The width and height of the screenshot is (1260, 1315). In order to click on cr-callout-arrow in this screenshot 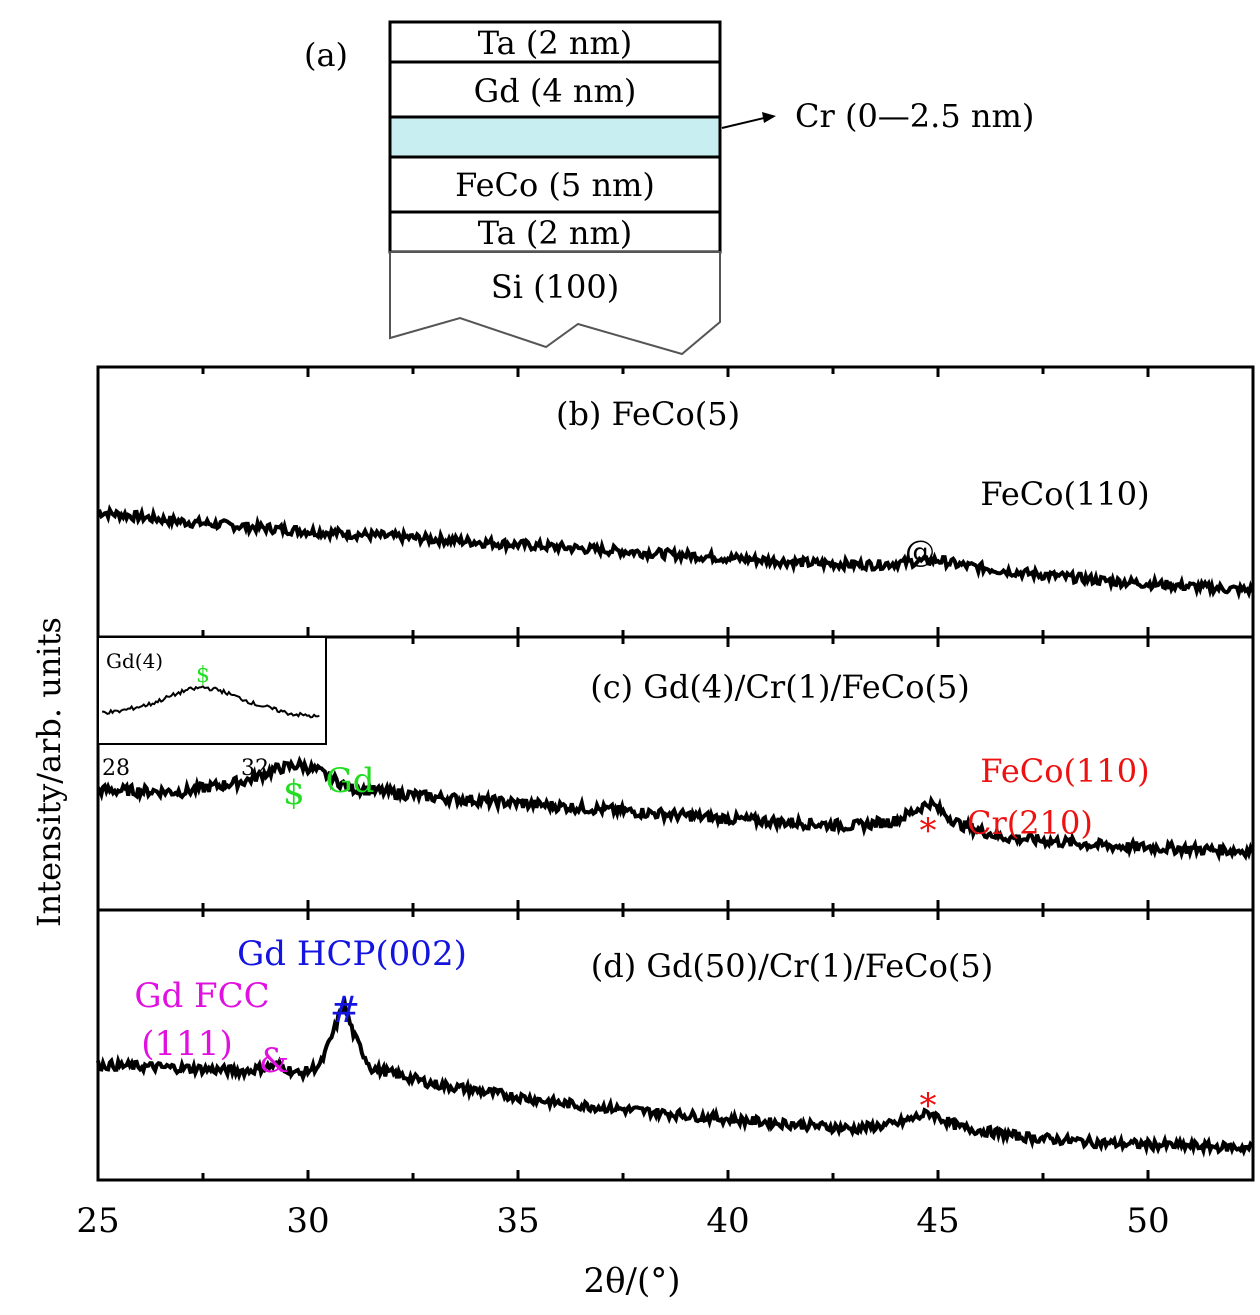, I will do `click(743, 123)`.